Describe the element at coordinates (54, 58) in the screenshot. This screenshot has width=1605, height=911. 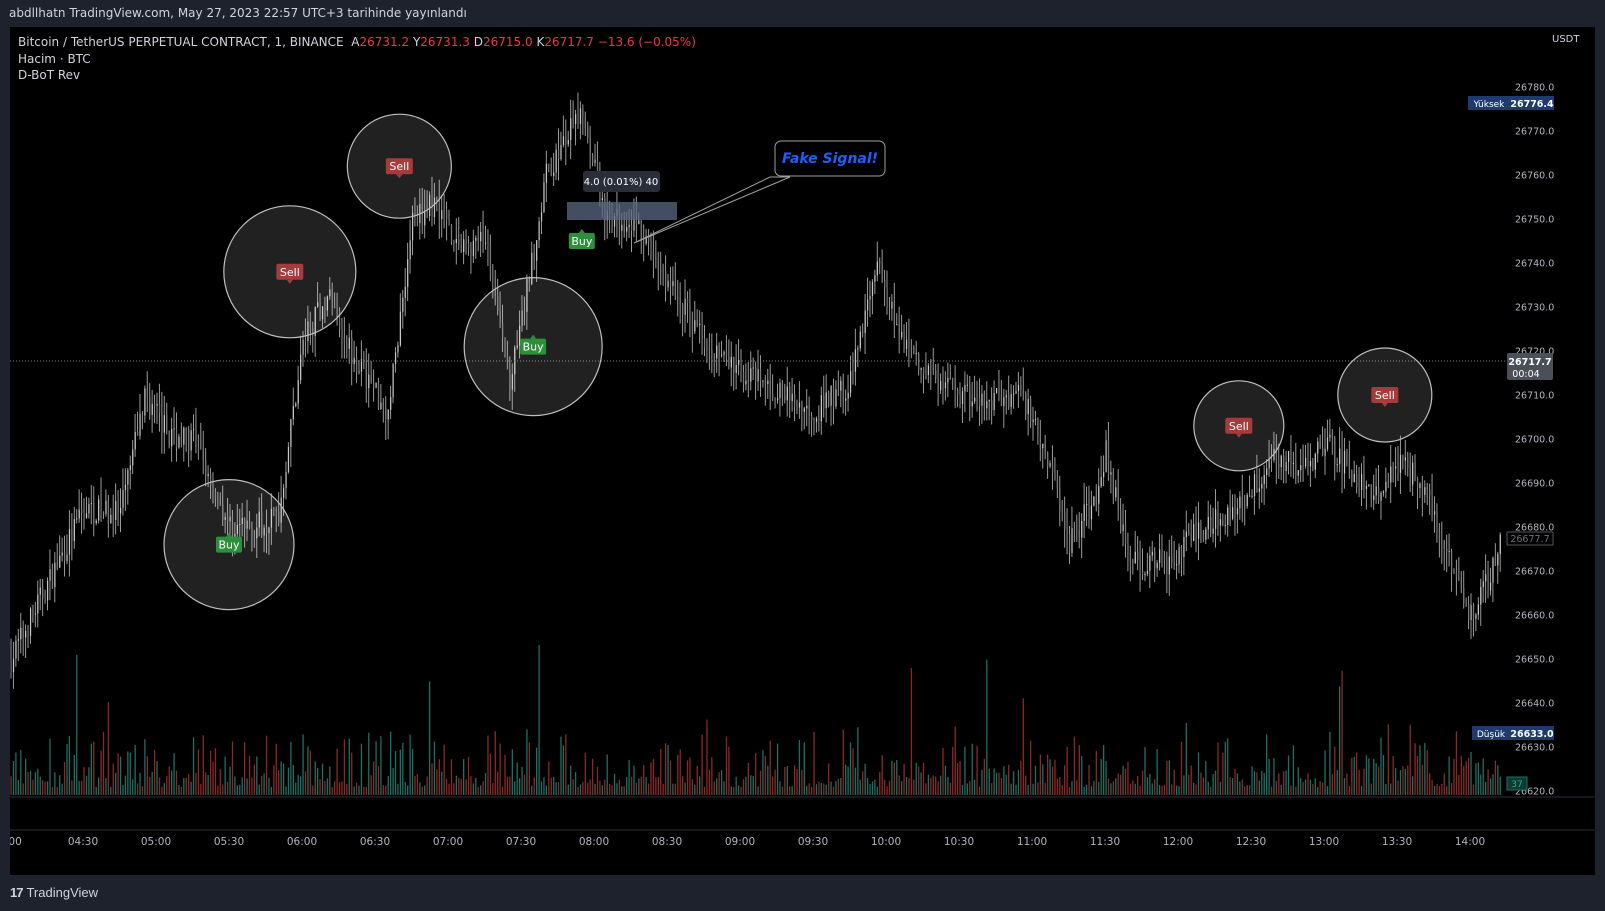
I see `volume-indicator-title: Hacim · BTC` at that location.